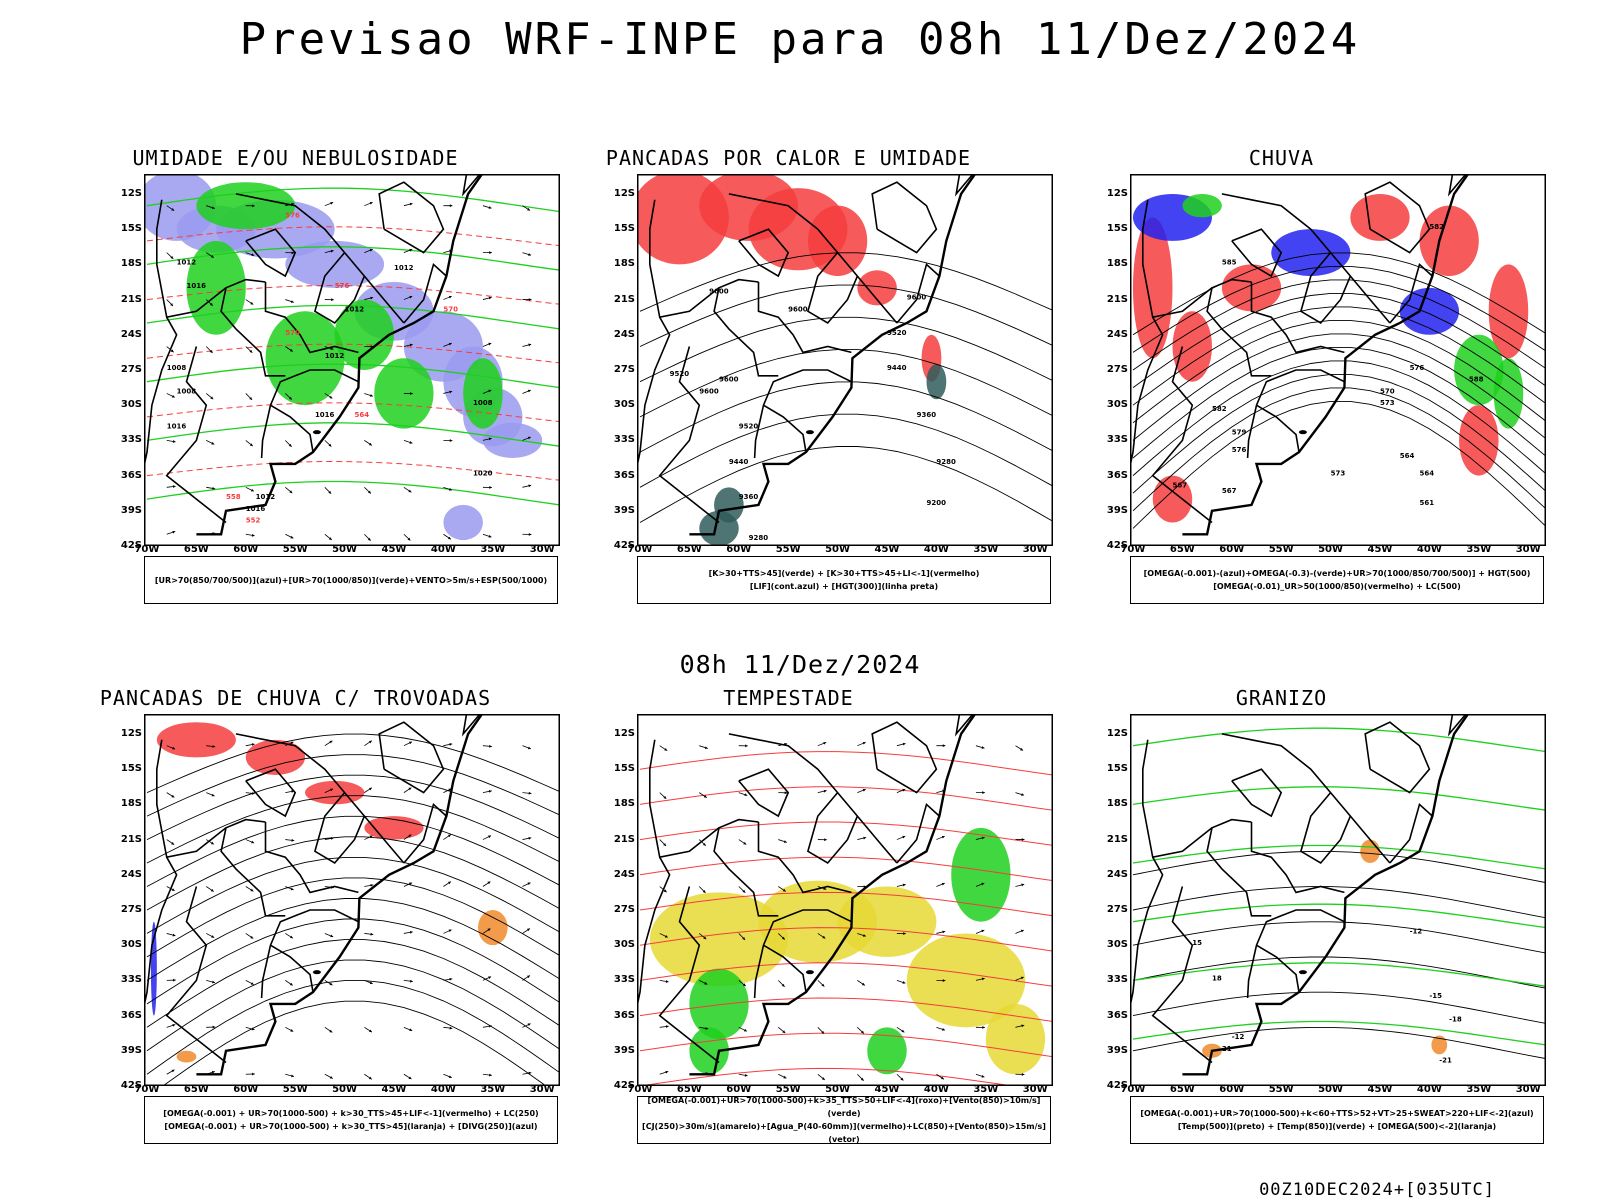  What do you see at coordinates (1281, 698) in the screenshot?
I see `panel-title: GRANIZO` at bounding box center [1281, 698].